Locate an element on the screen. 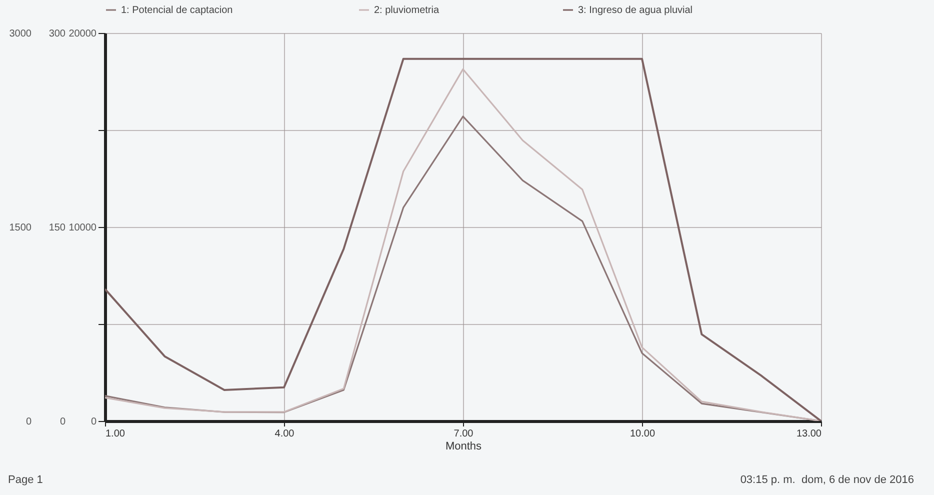 This screenshot has width=934, height=495. text: Page 1 is located at coordinates (25, 480).